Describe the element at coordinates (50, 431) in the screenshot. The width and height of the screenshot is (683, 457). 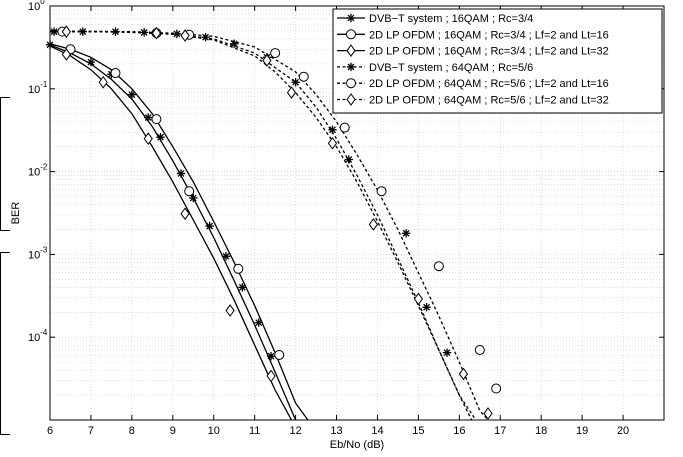
I see `x-tick-label: 6` at that location.